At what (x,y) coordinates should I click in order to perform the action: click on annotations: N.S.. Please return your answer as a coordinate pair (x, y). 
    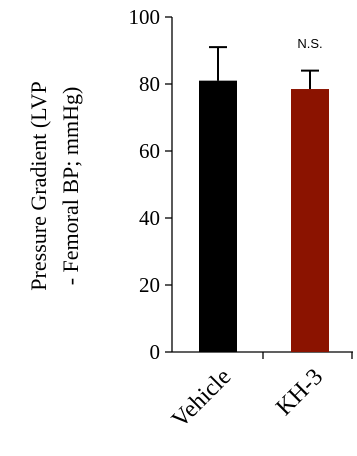
    Looking at the image, I should click on (309, 43).